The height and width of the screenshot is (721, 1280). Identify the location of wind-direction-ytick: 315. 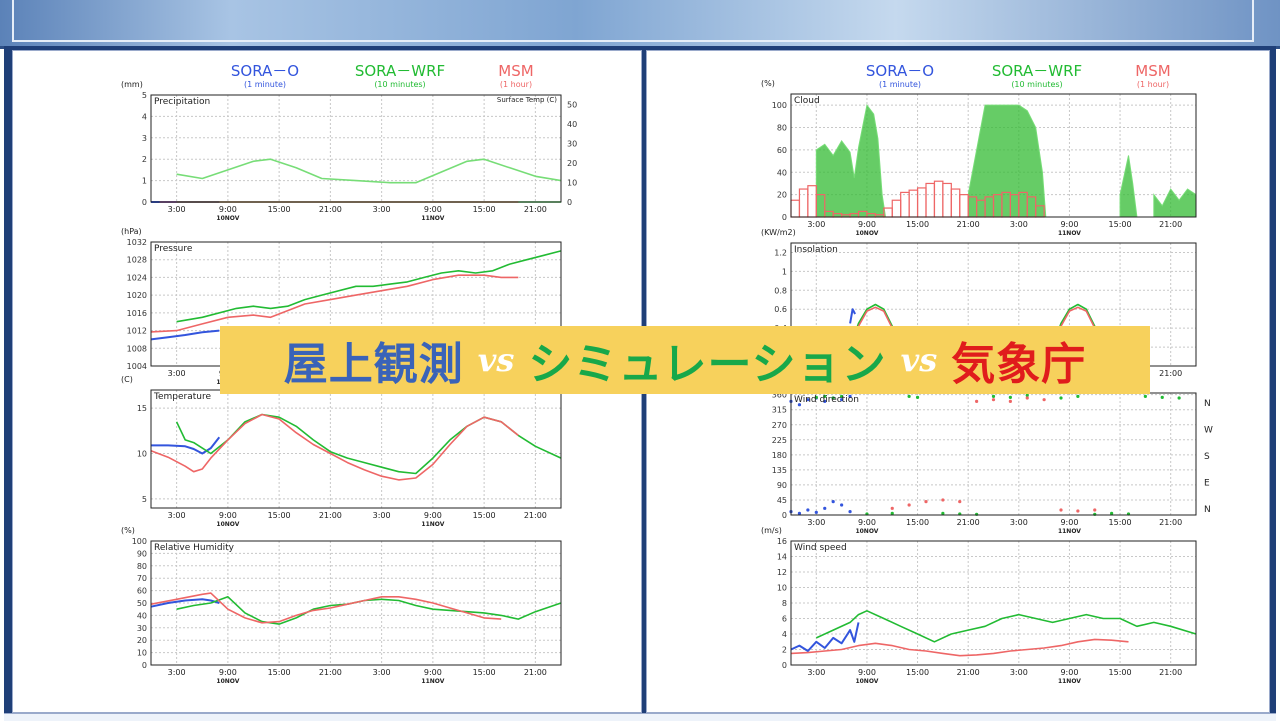
(779, 410).